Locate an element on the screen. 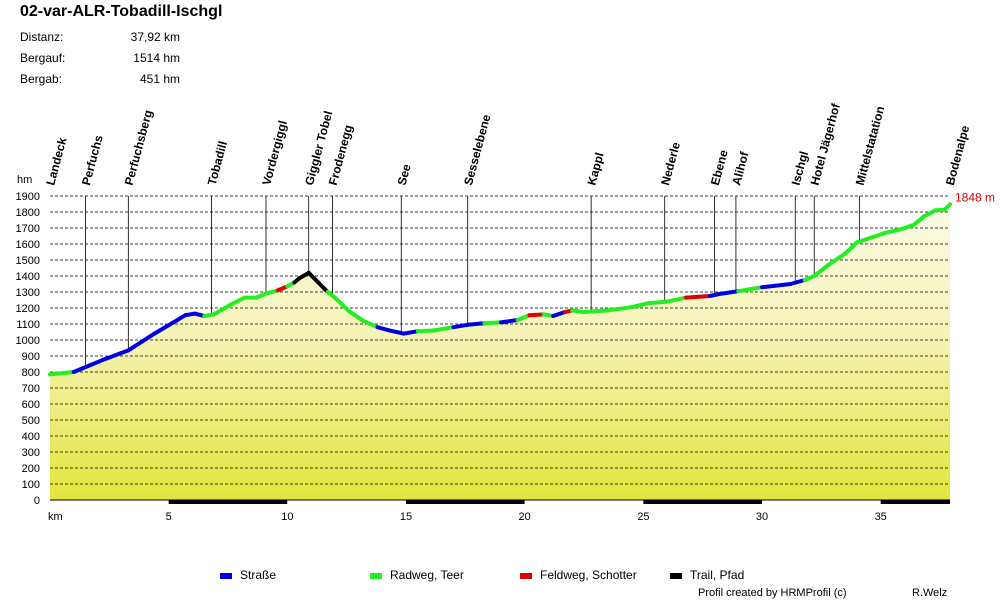 This screenshot has height=600, width=1000. legend-item-bike: Radweg, Teer is located at coordinates (417, 575).